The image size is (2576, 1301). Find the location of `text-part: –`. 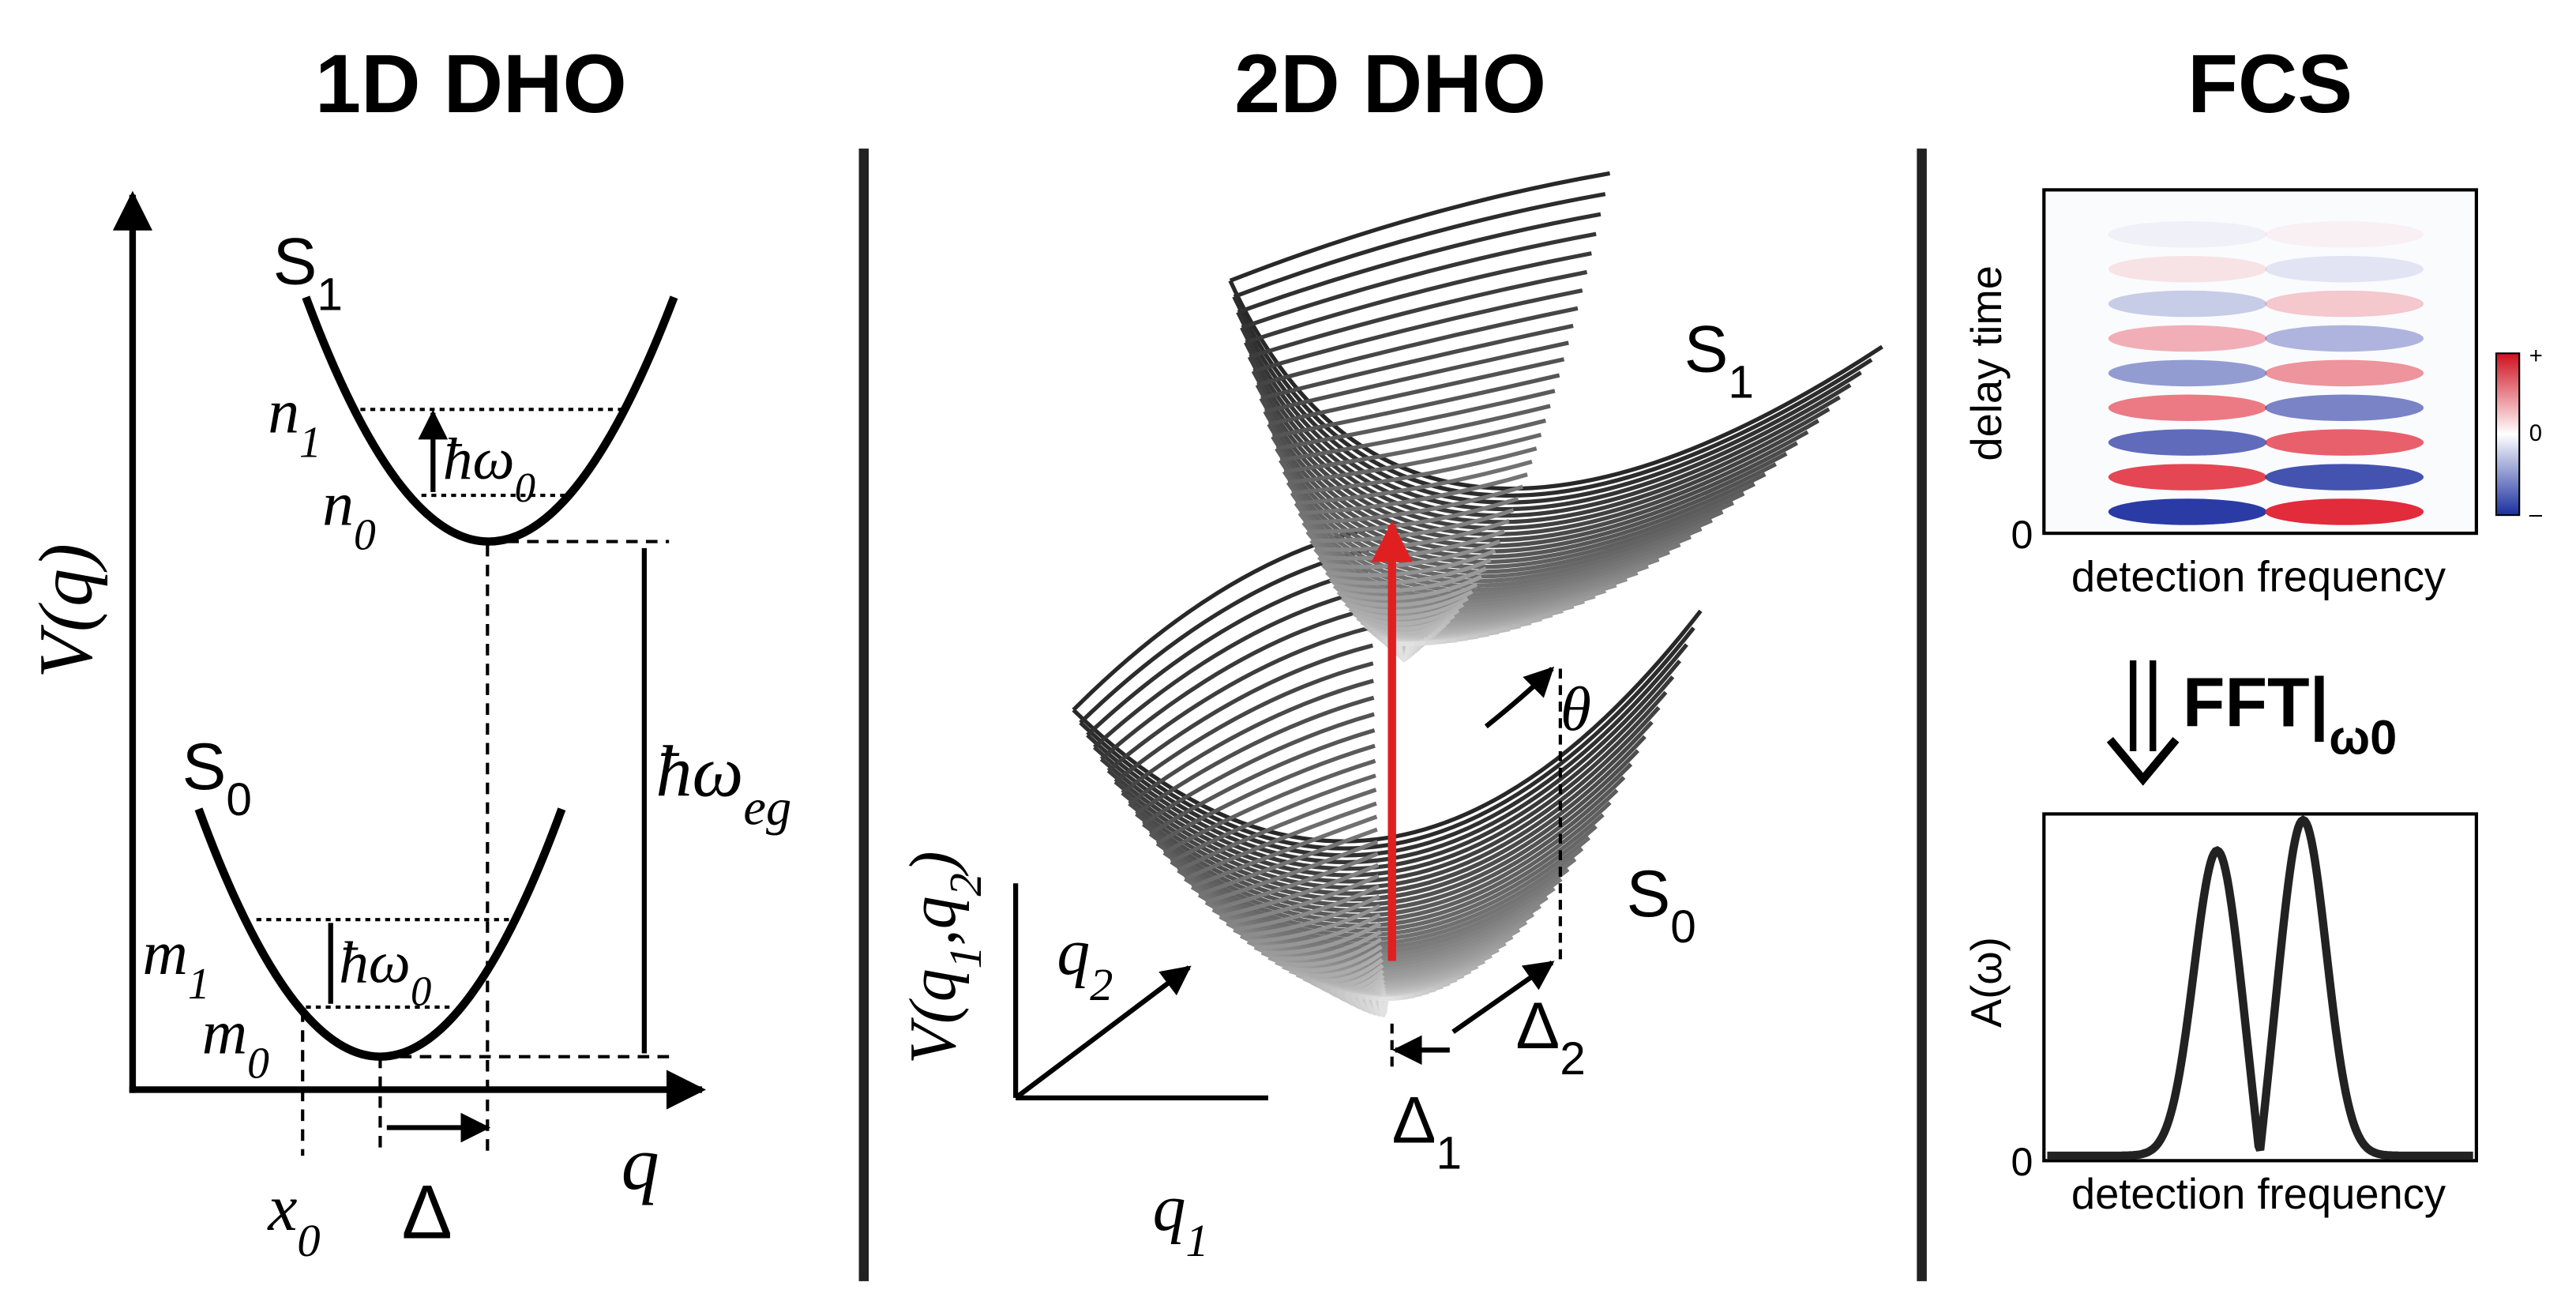

text-part: – is located at coordinates (2536, 514).